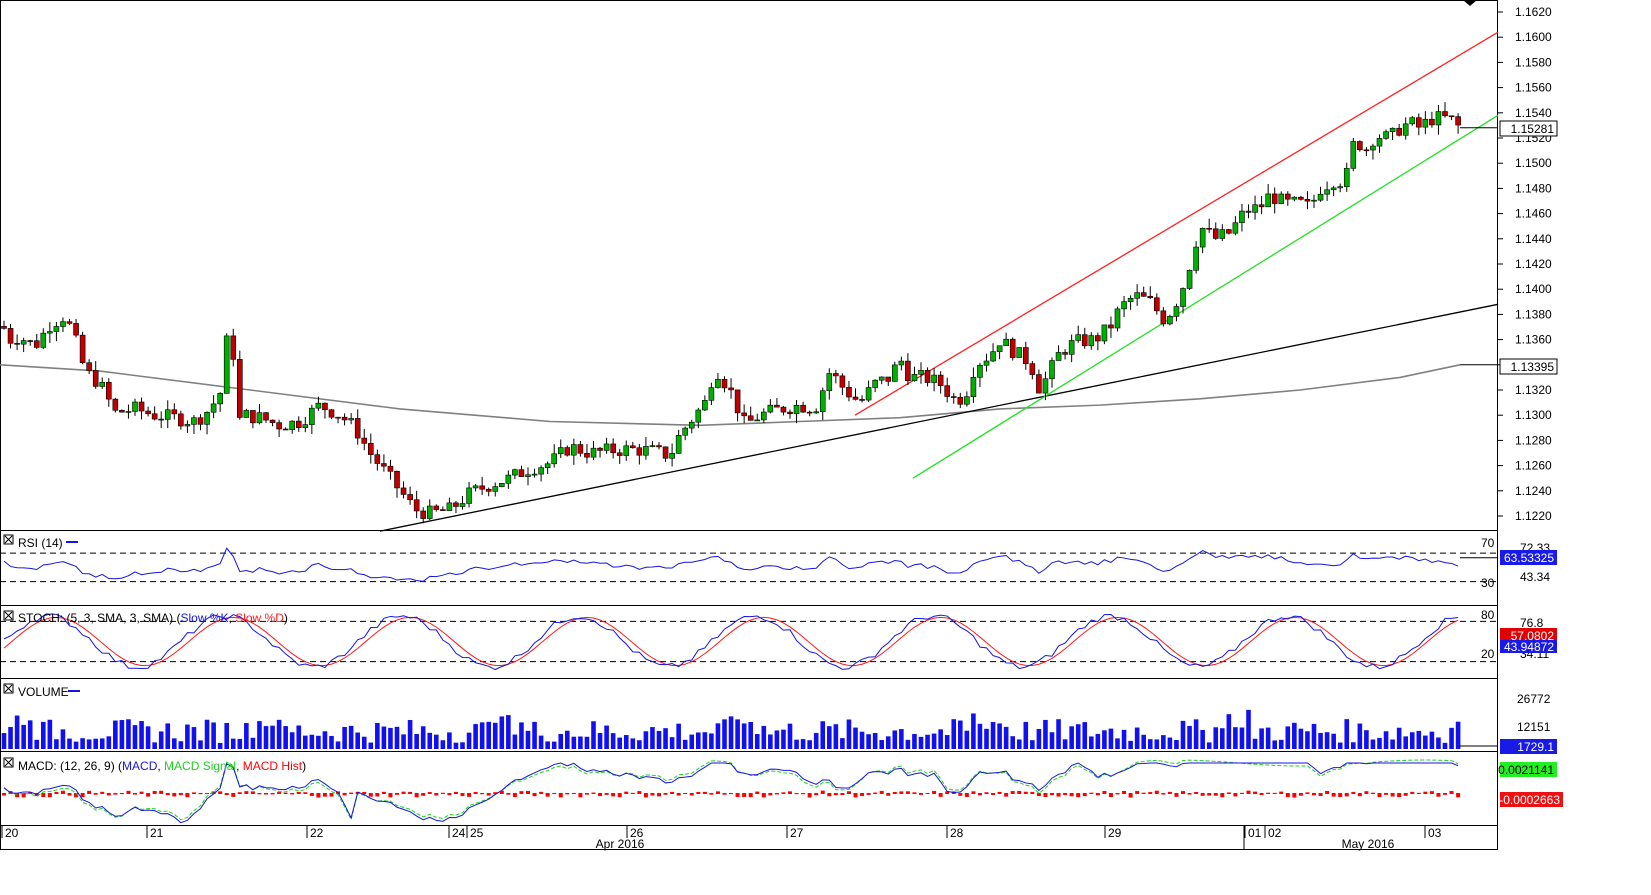 This screenshot has width=1651, height=895. What do you see at coordinates (1528, 557) in the screenshot?
I see `rsi-value-label: 63.53325` at bounding box center [1528, 557].